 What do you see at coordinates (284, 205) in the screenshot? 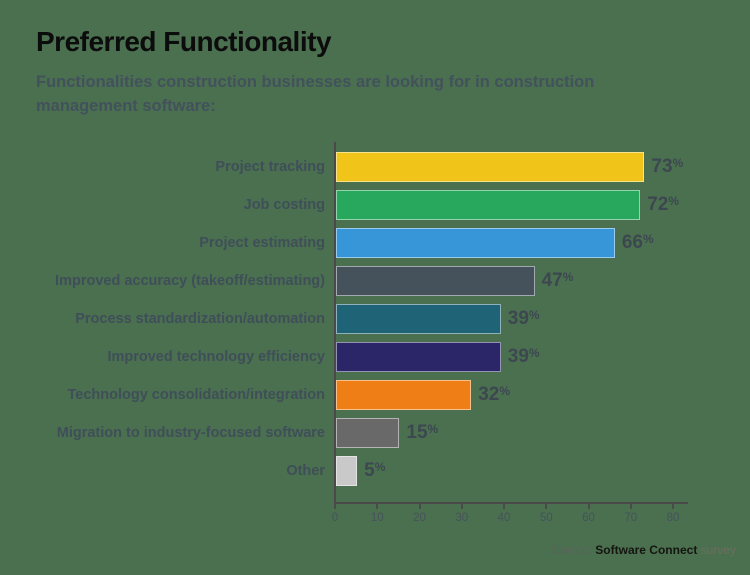
I see `category-label: Job costing` at bounding box center [284, 205].